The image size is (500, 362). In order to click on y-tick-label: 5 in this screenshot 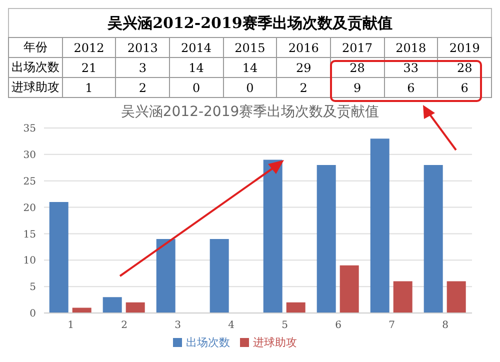, I will do `click(33, 288)`.